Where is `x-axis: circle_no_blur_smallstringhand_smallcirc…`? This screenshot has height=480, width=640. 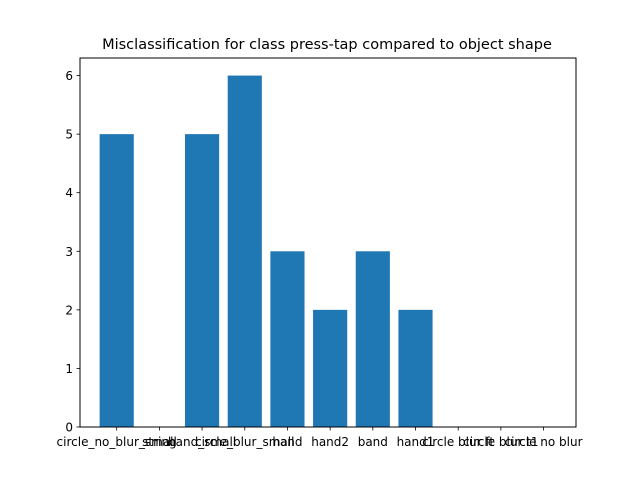
x-axis: circle_no_blur_smallstringhand_smallcirc… is located at coordinates (320, 438).